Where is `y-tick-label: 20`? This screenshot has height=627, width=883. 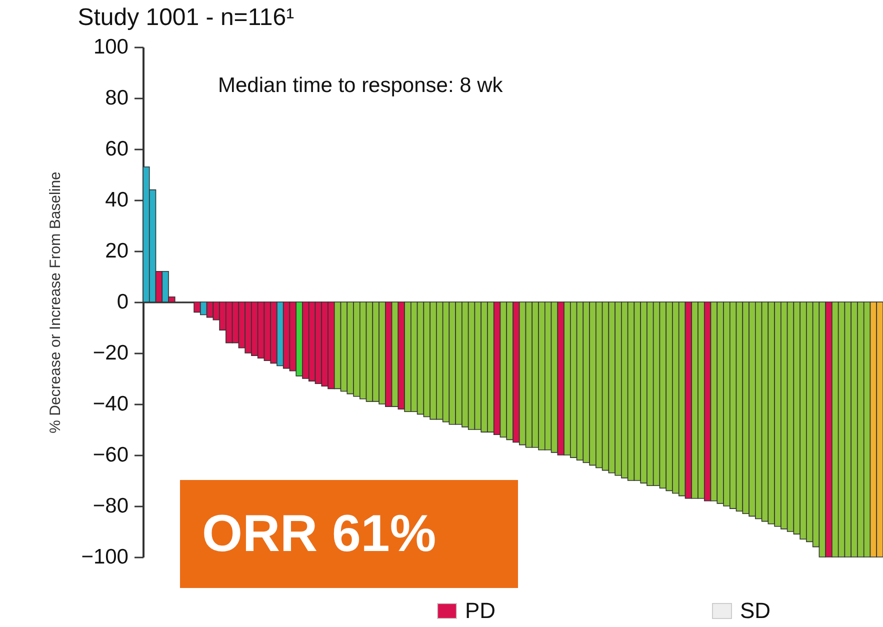 y-tick-label: 20 is located at coordinates (116, 251).